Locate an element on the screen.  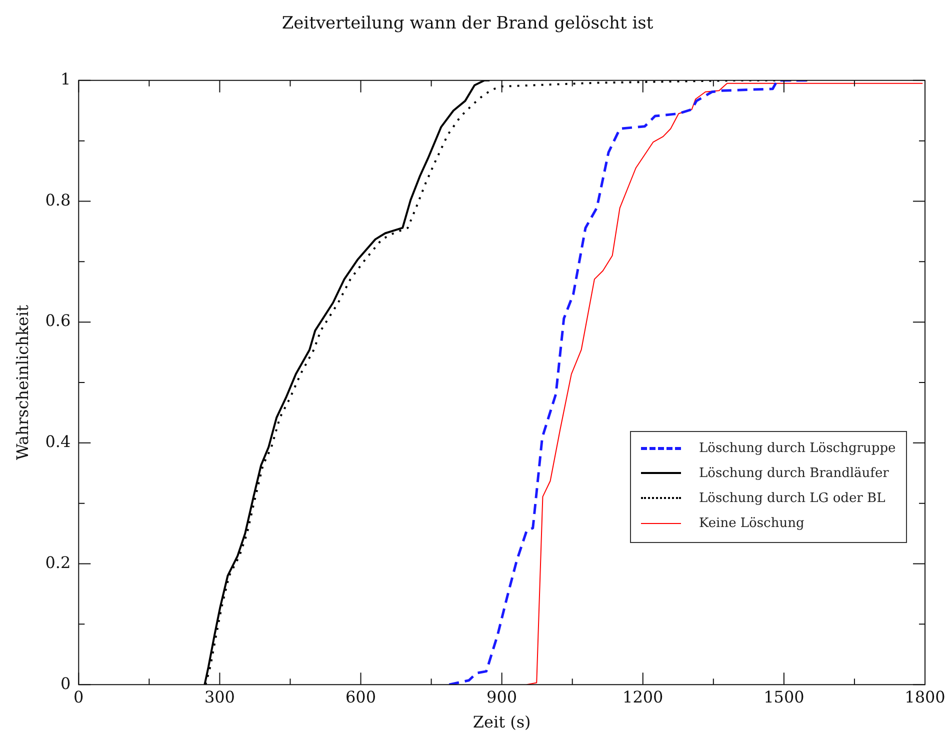
x-tick-label: 600 is located at coordinates (360, 696).